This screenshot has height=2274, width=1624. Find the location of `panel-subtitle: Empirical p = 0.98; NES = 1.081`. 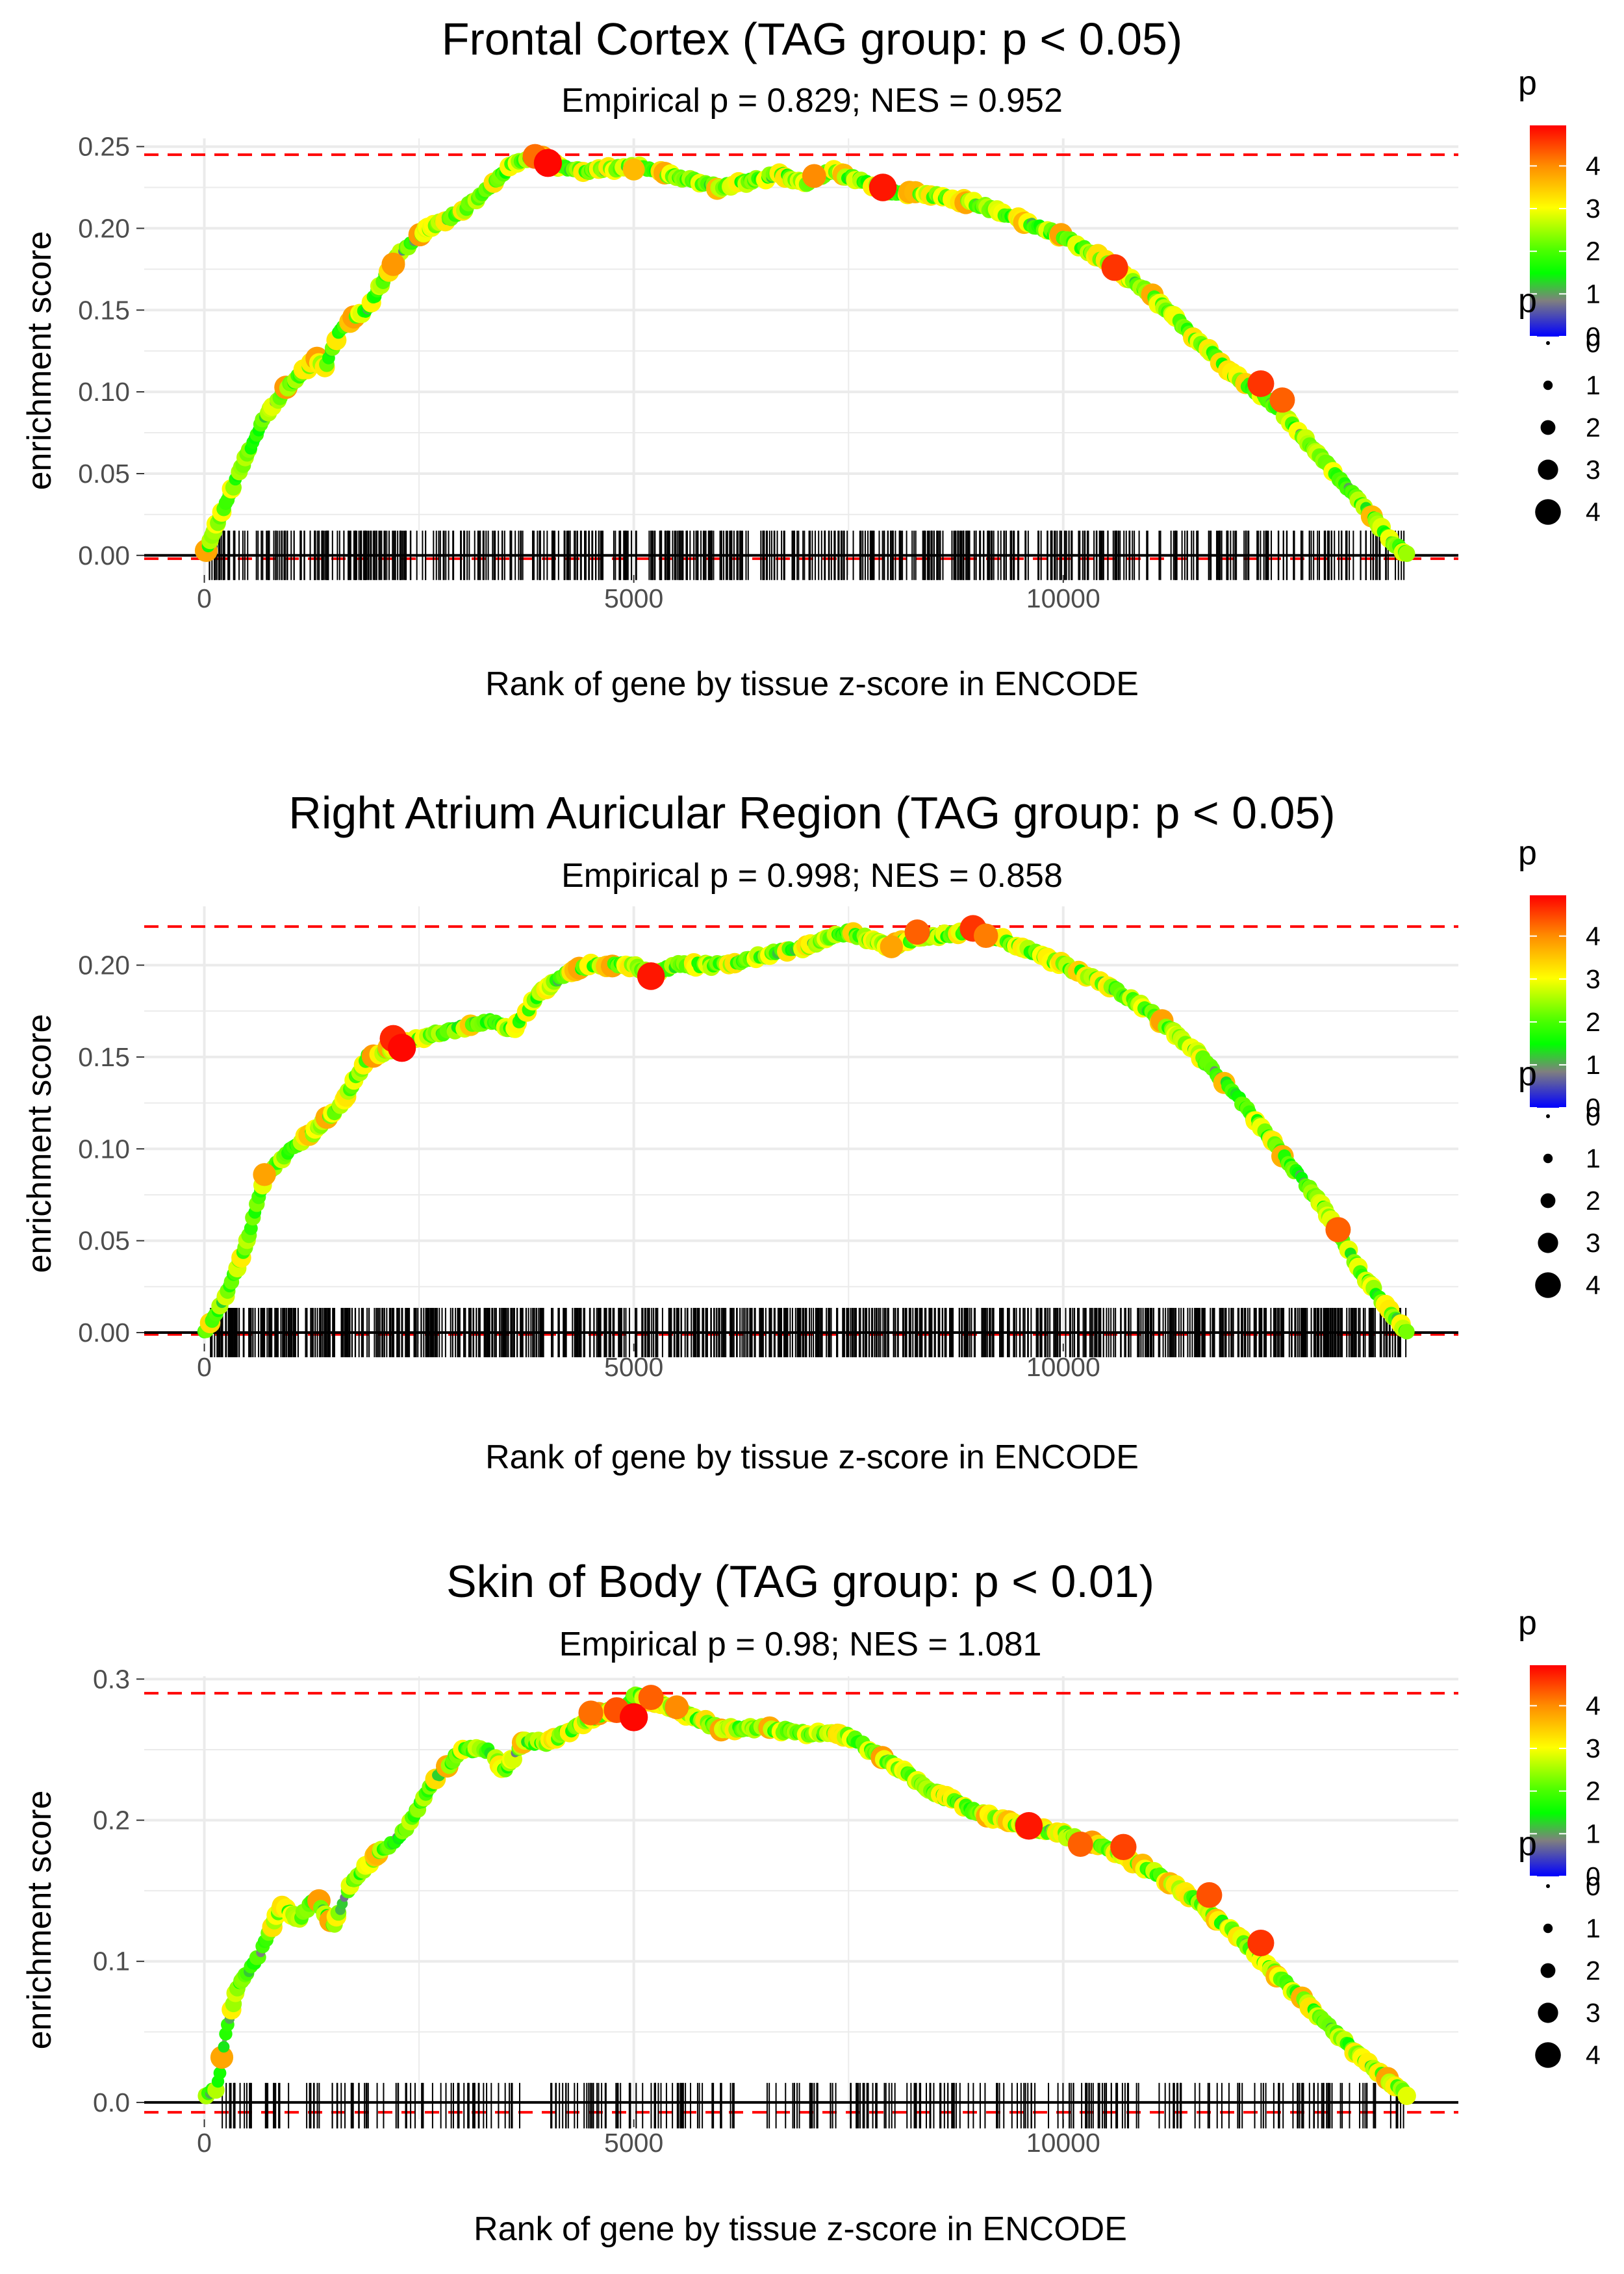

panel-subtitle: Empirical p = 0.98; NES = 1.081 is located at coordinates (800, 1644).